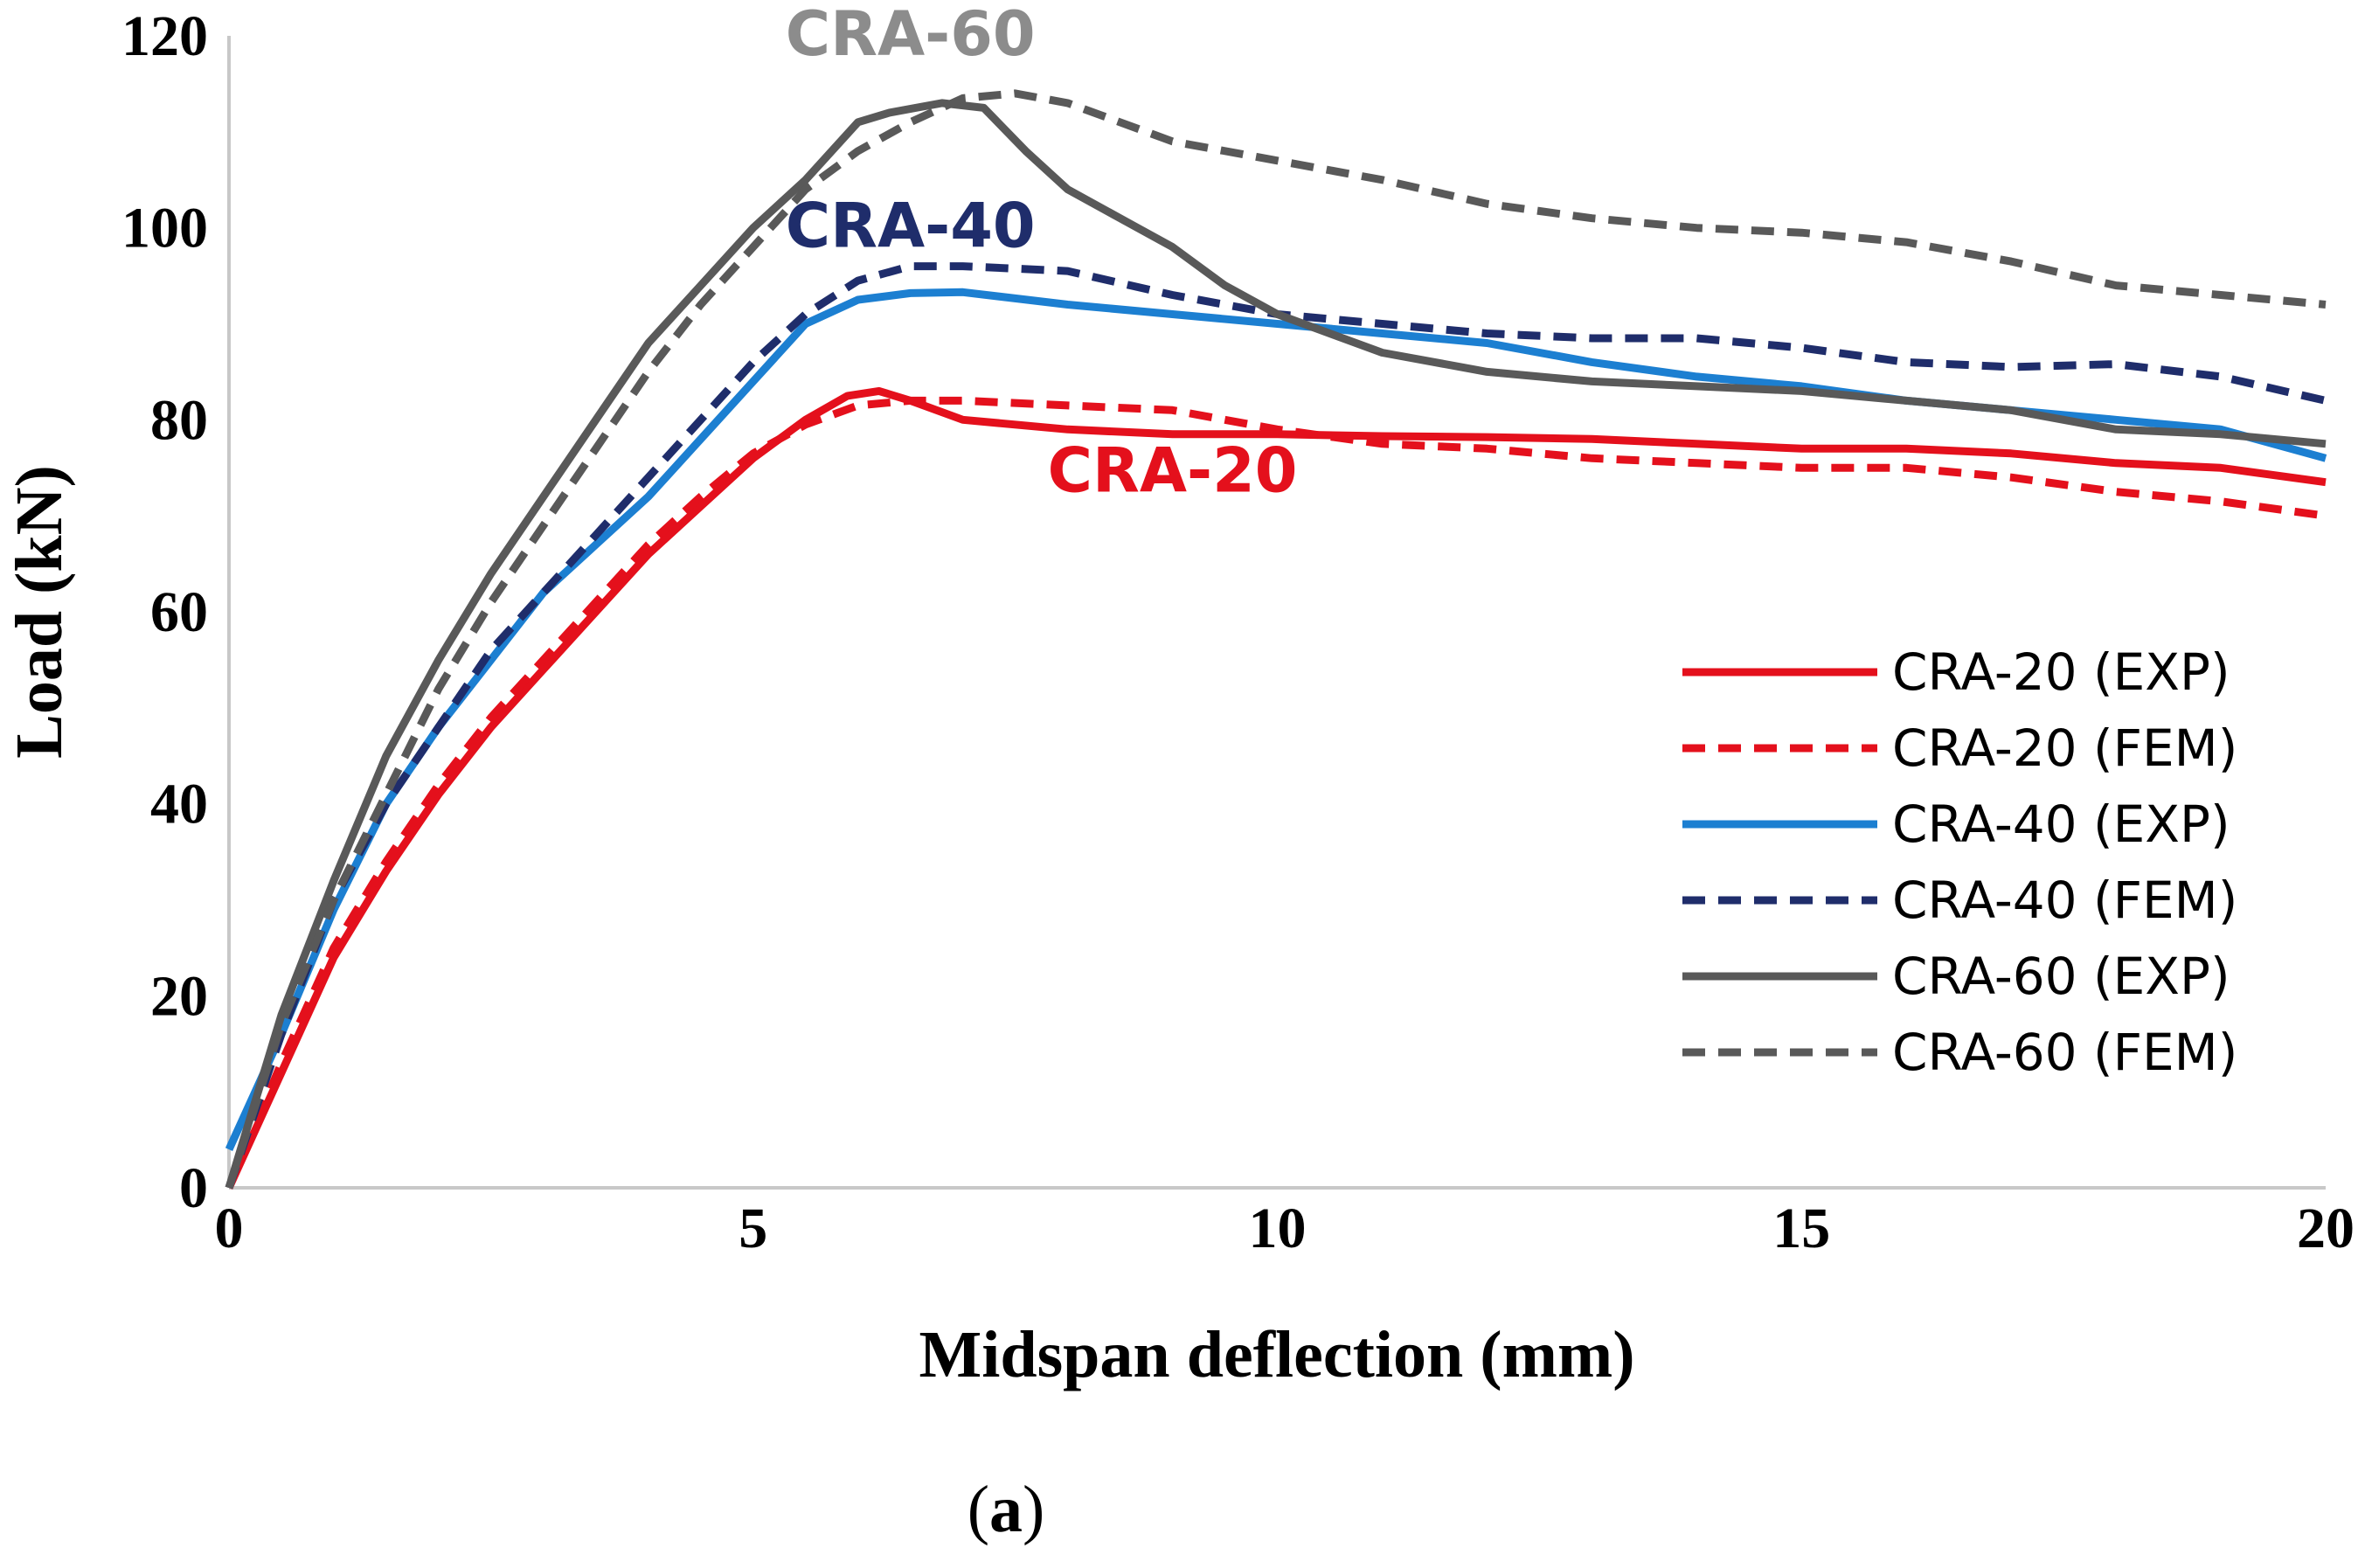 The width and height of the screenshot is (2358, 1568). What do you see at coordinates (179, 996) in the screenshot?
I see `y-tick-label: 20` at bounding box center [179, 996].